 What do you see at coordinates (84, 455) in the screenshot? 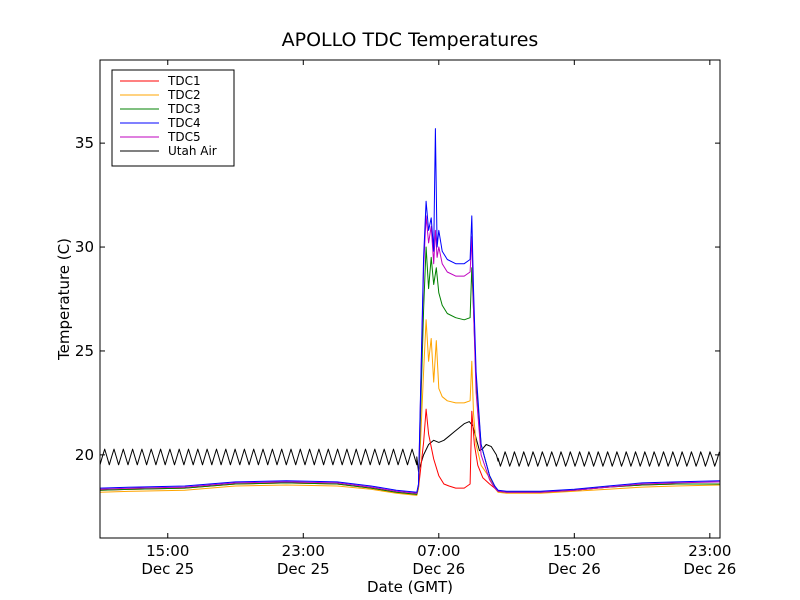
I see `y-tick-label: 20` at bounding box center [84, 455].